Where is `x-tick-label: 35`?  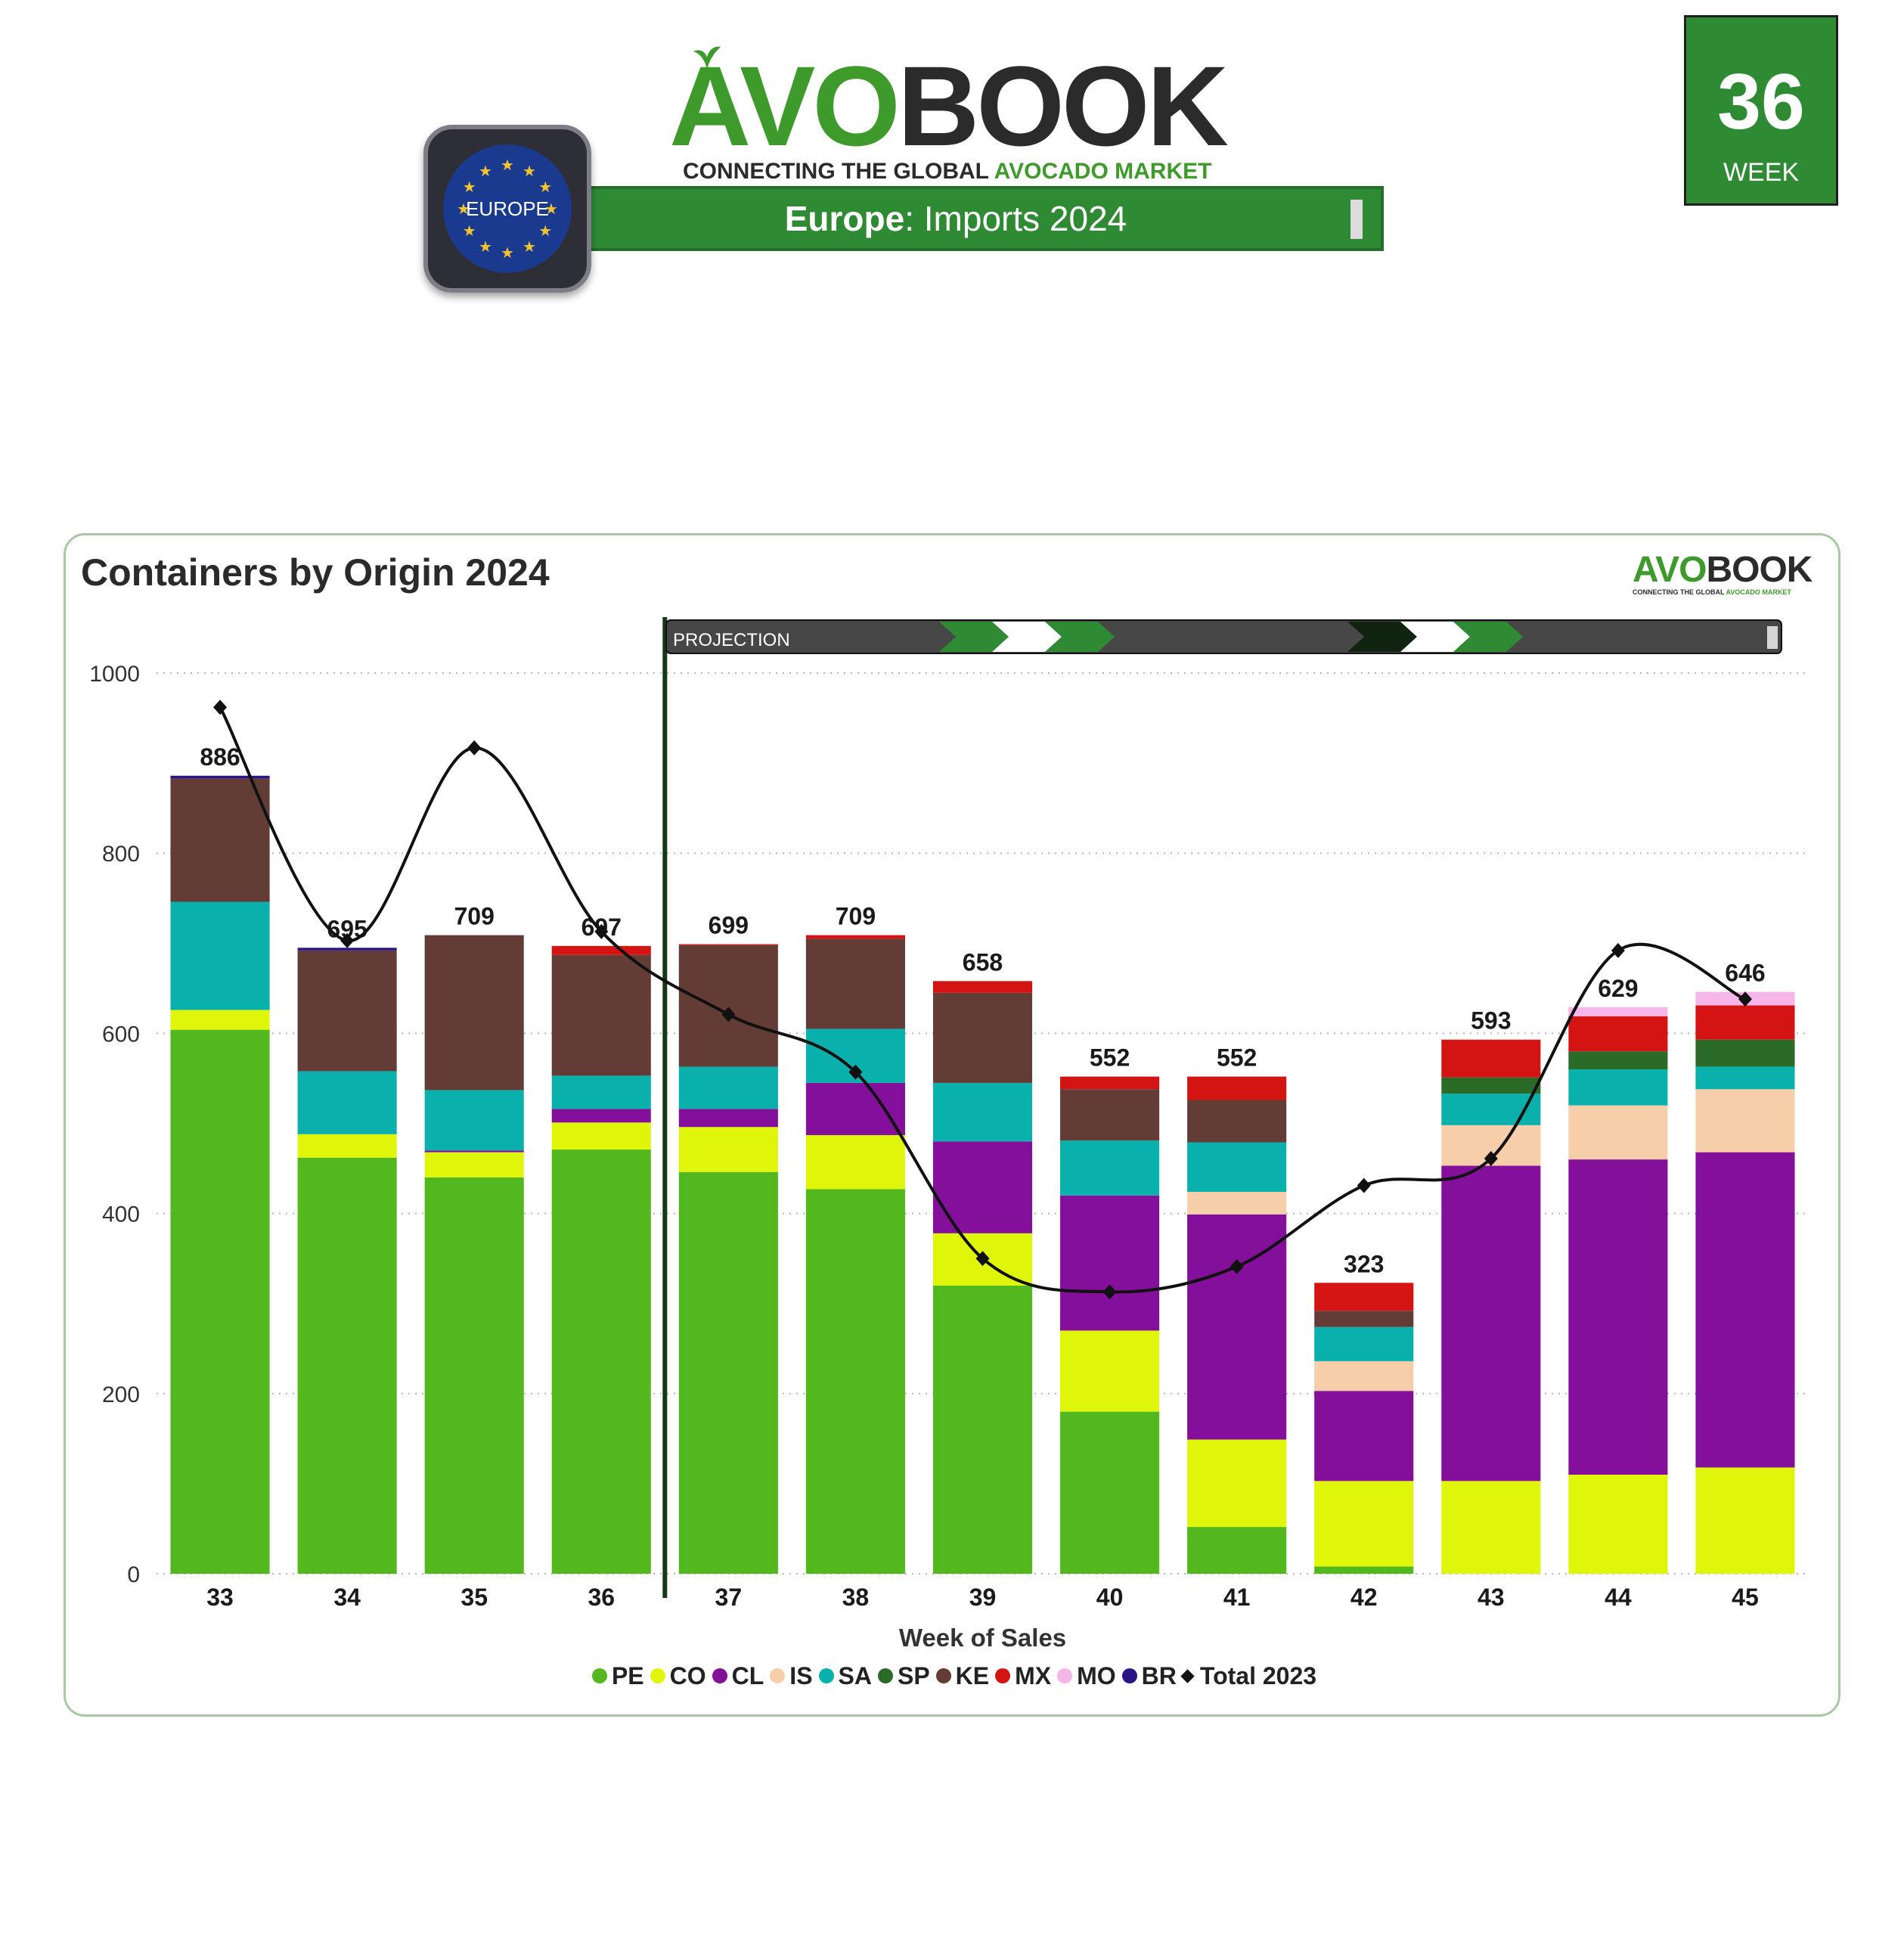 x-tick-label: 35 is located at coordinates (474, 1597).